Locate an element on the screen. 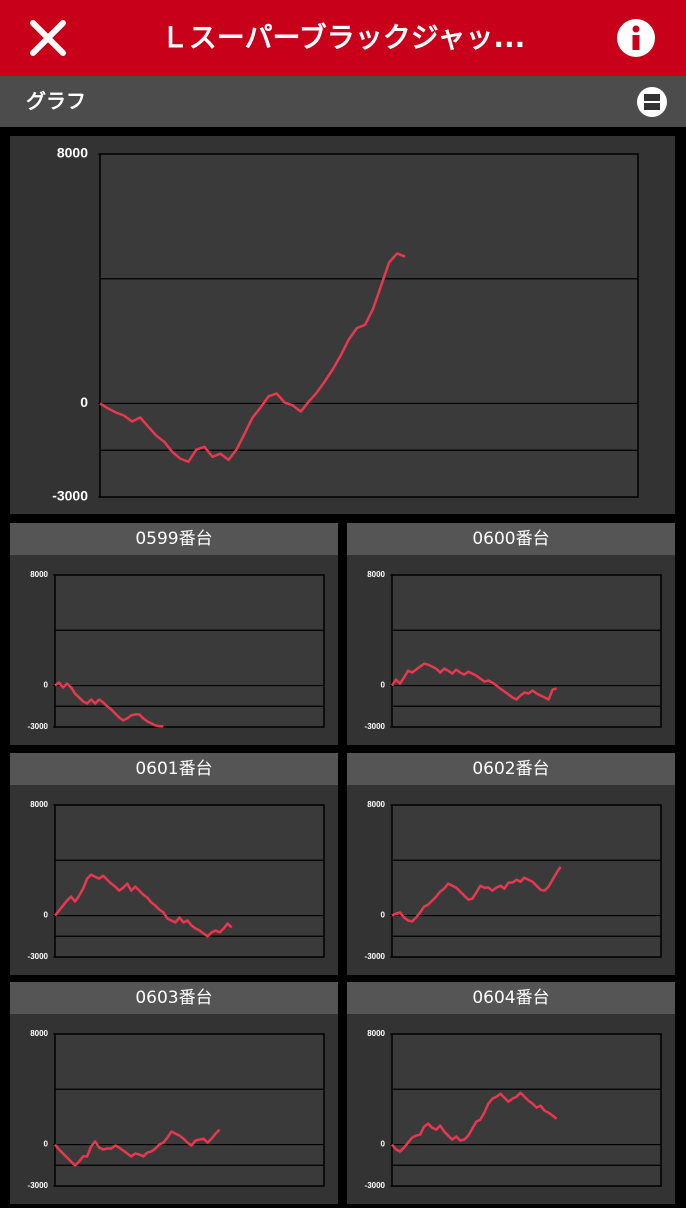 The width and height of the screenshot is (686, 1208). panel-title: 0603番台 is located at coordinates (174, 998).